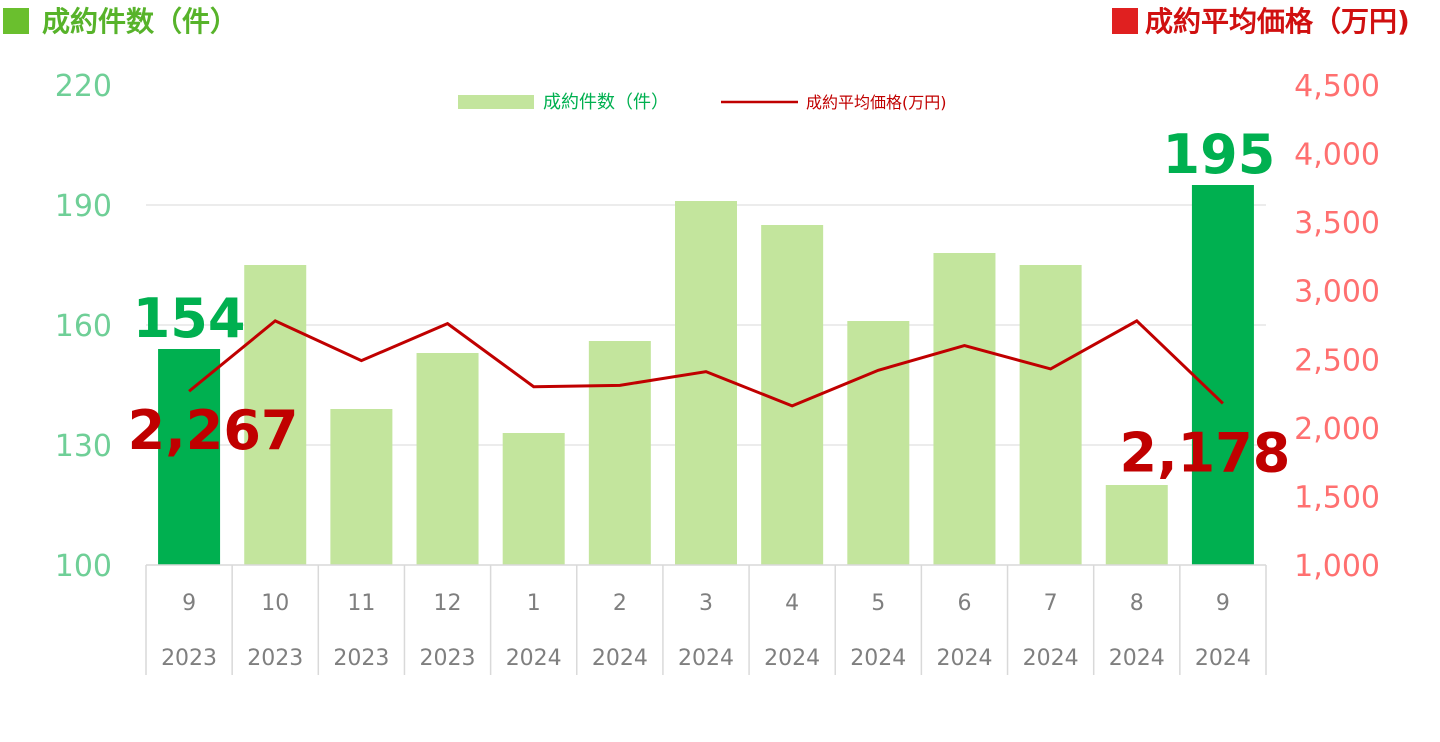  I want to click on x-month-label: 11, so click(361, 603).